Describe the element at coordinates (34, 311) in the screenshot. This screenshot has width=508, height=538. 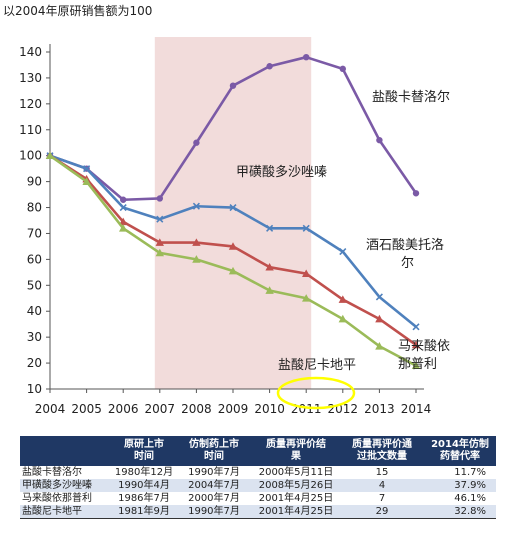
I see `y-tick-label: 40` at that location.